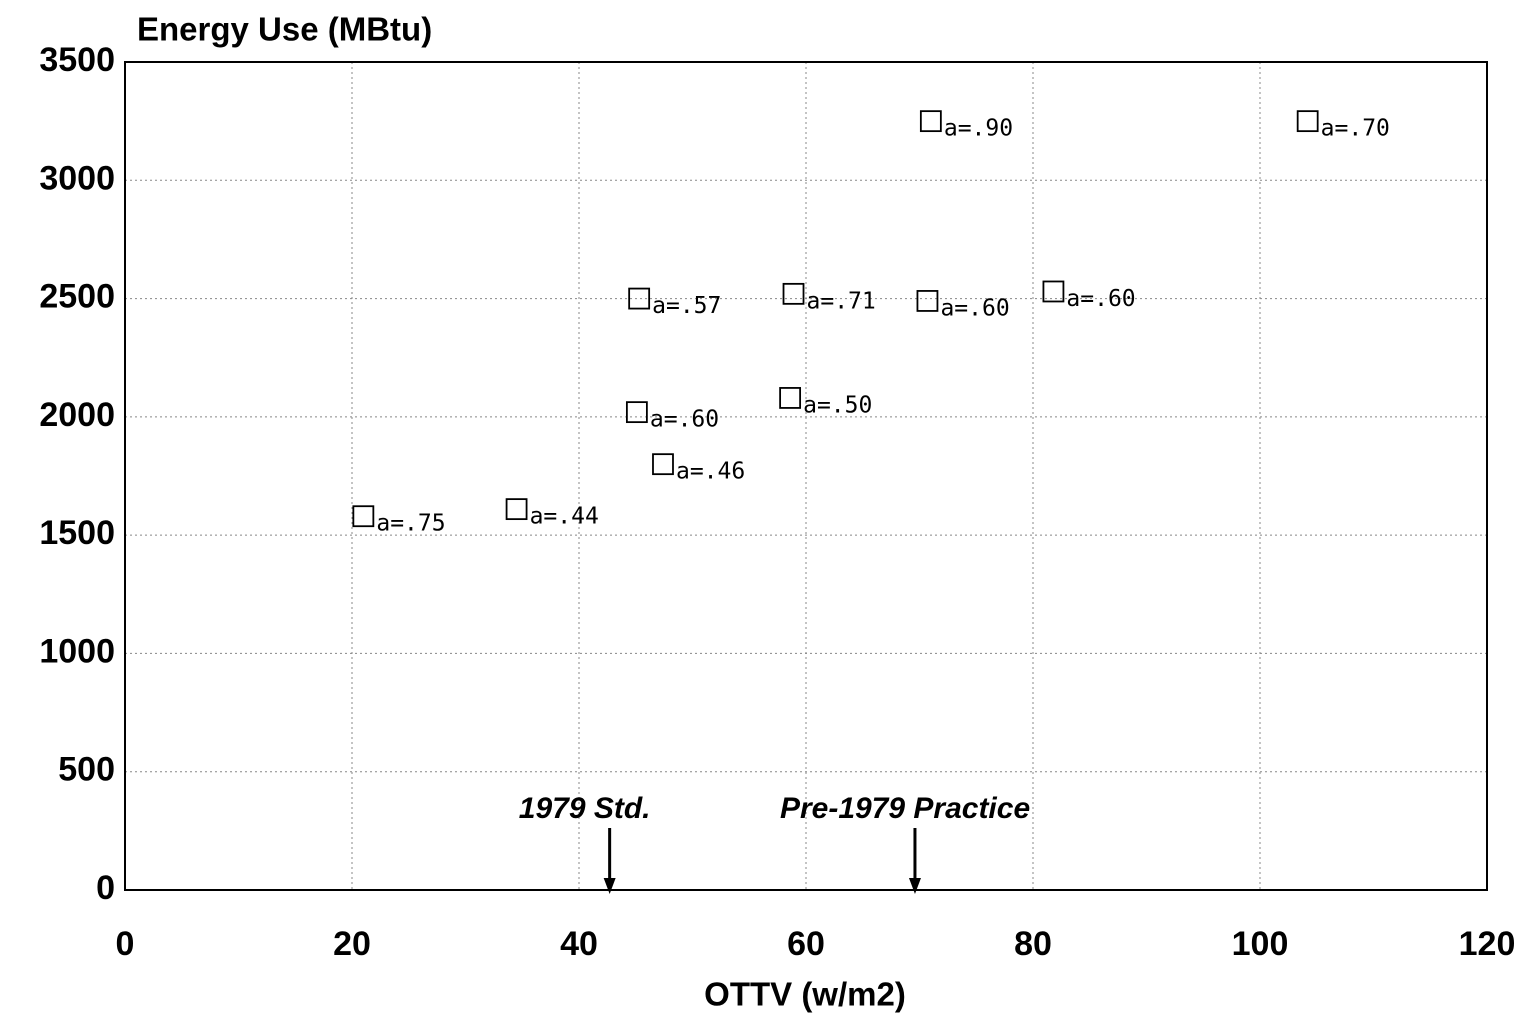 This screenshot has width=1529, height=1019. I want to click on x-tick-label: 20, so click(352, 944).